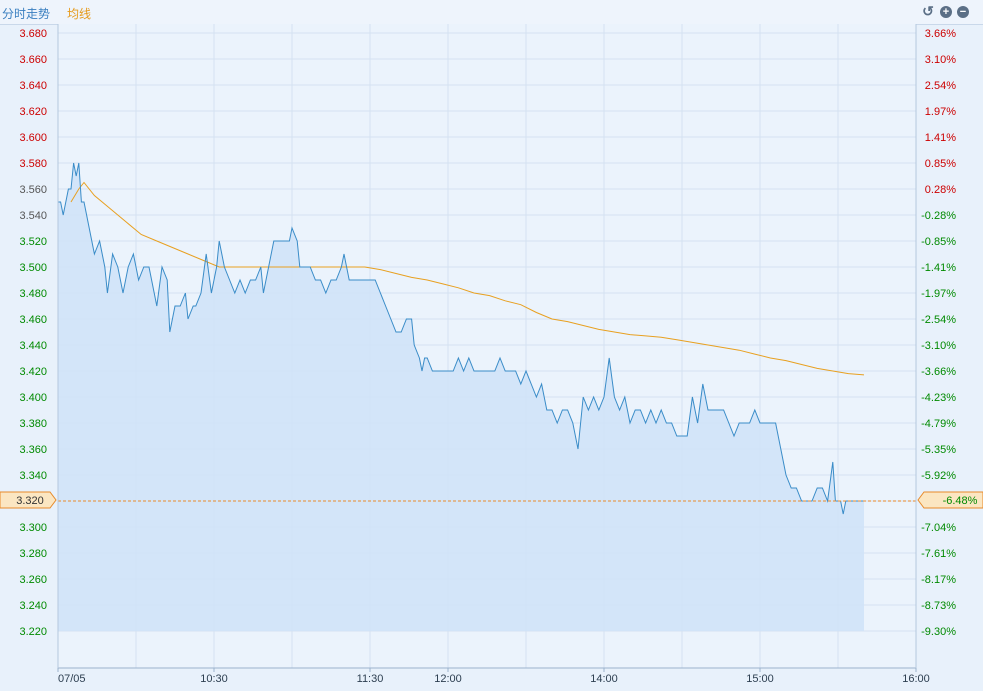 The height and width of the screenshot is (691, 983). What do you see at coordinates (963, 12) in the screenshot?
I see `zoom-out-icon: −` at bounding box center [963, 12].